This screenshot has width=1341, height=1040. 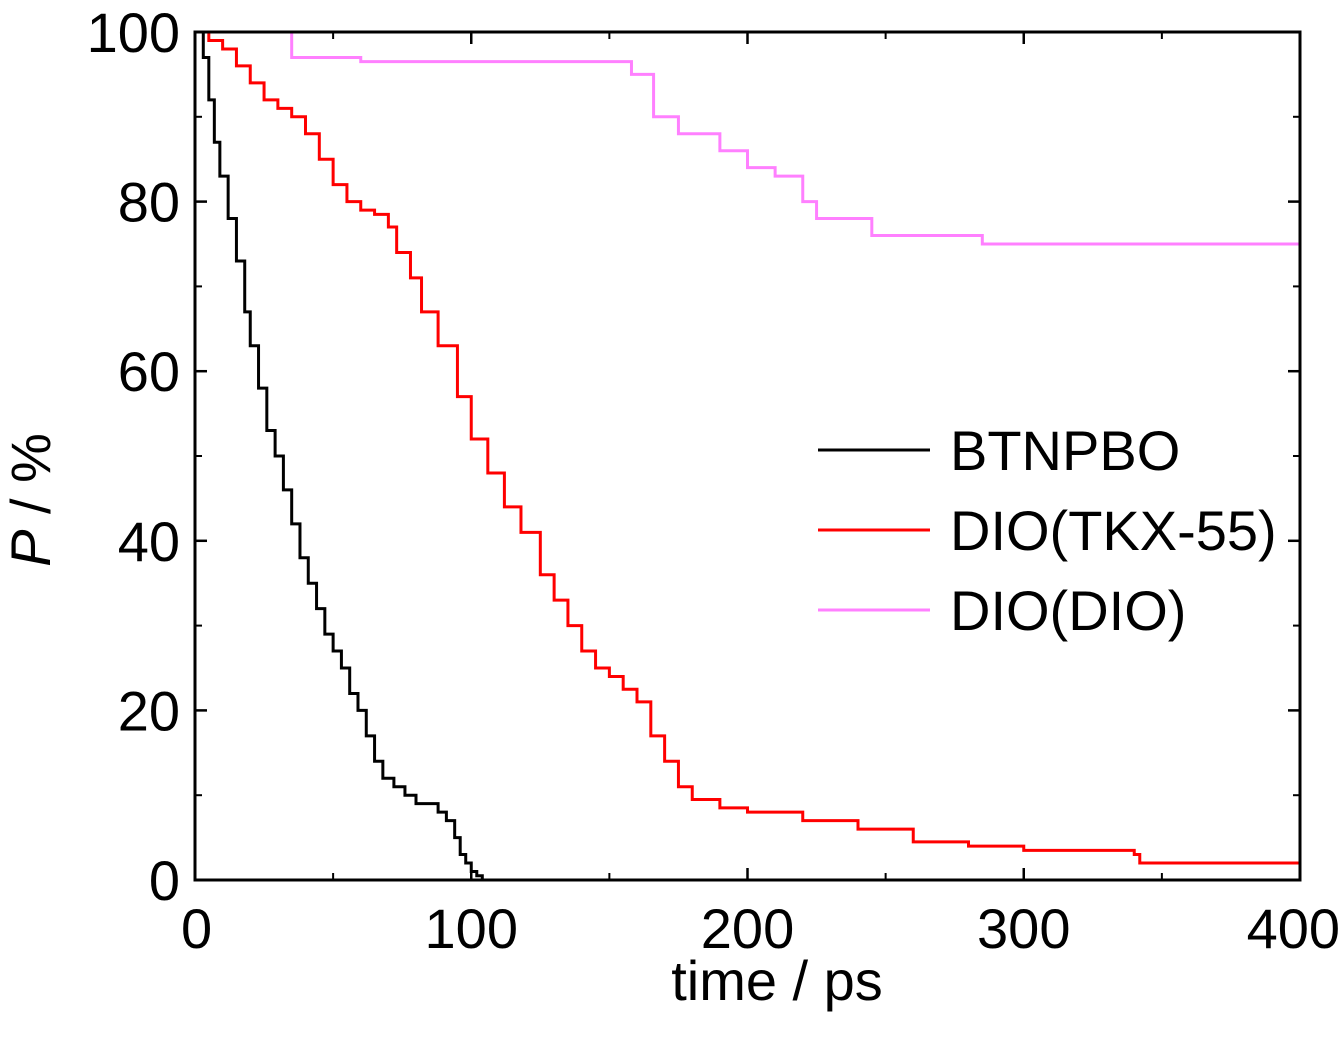 What do you see at coordinates (149, 541) in the screenshot?
I see `y-tick-label: 40` at bounding box center [149, 541].